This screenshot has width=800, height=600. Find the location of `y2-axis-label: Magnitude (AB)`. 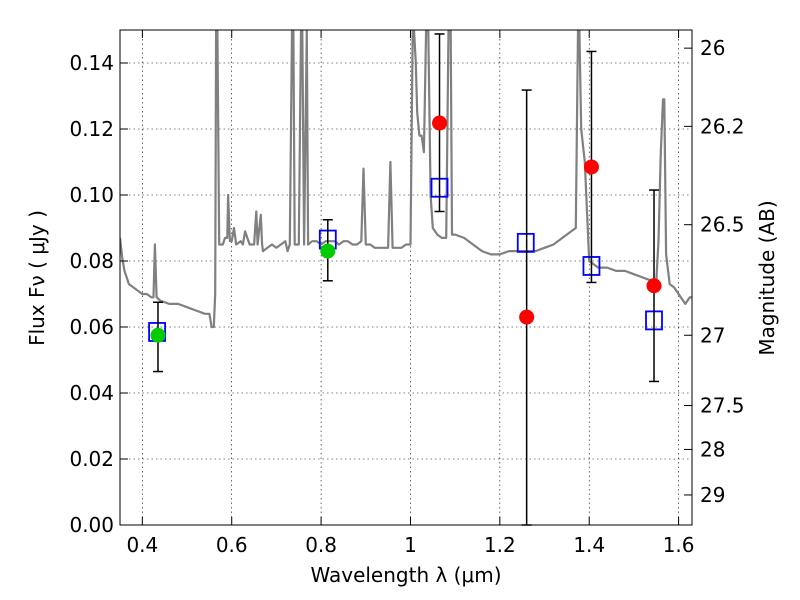

y2-axis-label: Magnitude (AB) is located at coordinates (767, 277).